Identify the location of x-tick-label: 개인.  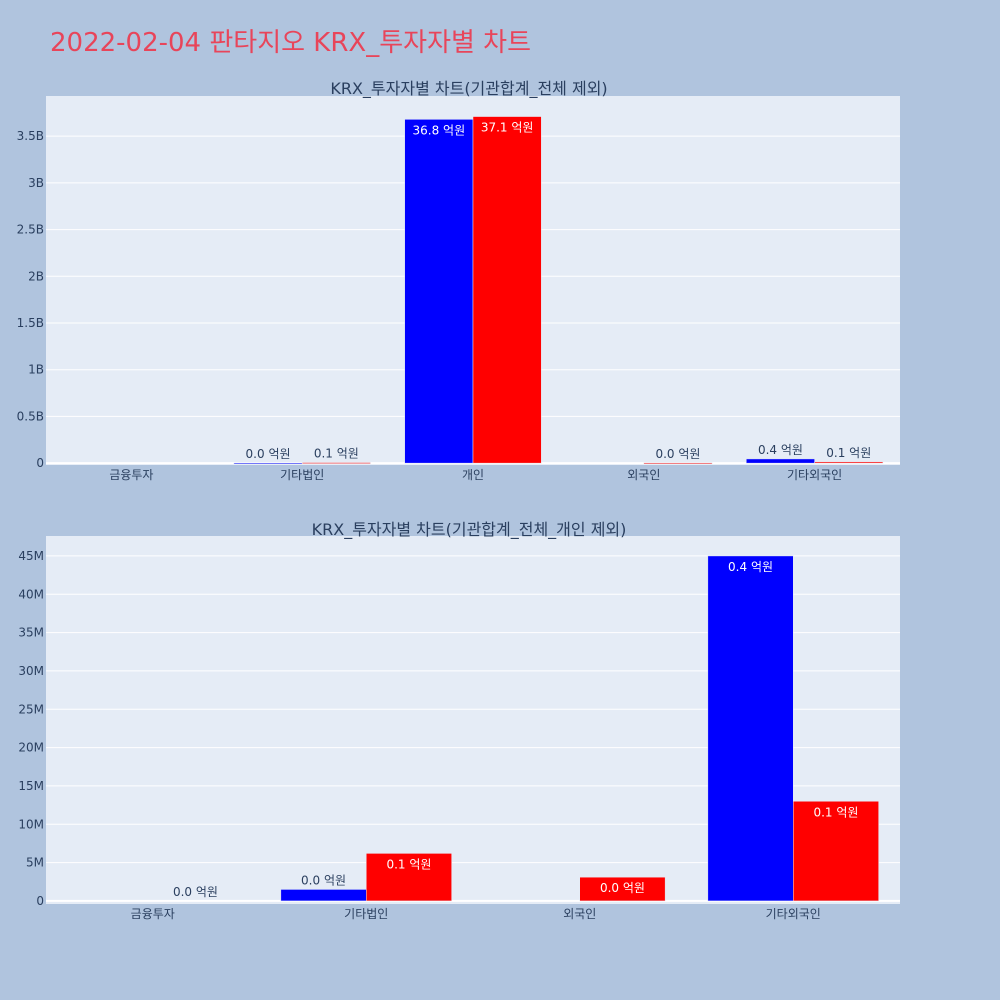
(473, 475).